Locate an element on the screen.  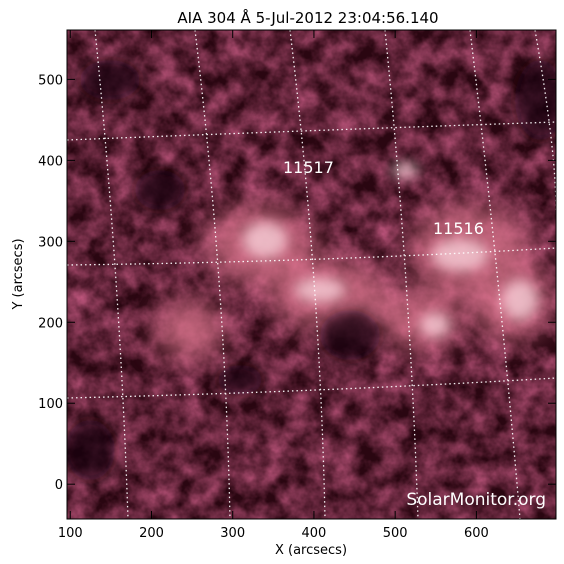
figure-title: AIA 304 Å 5-Jul-2012 23:04:56.140 is located at coordinates (307, 17).